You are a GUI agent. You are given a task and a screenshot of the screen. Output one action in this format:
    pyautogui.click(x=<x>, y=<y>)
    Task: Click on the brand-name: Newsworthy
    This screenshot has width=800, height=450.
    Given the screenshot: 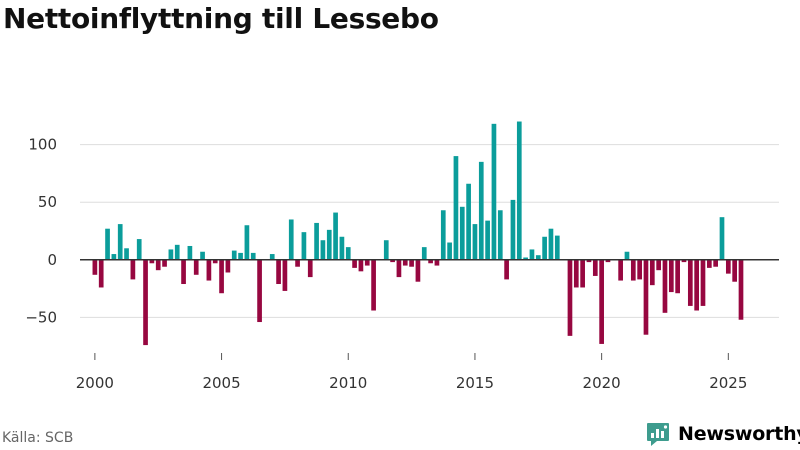 What is the action you would take?
    pyautogui.click(x=739, y=434)
    